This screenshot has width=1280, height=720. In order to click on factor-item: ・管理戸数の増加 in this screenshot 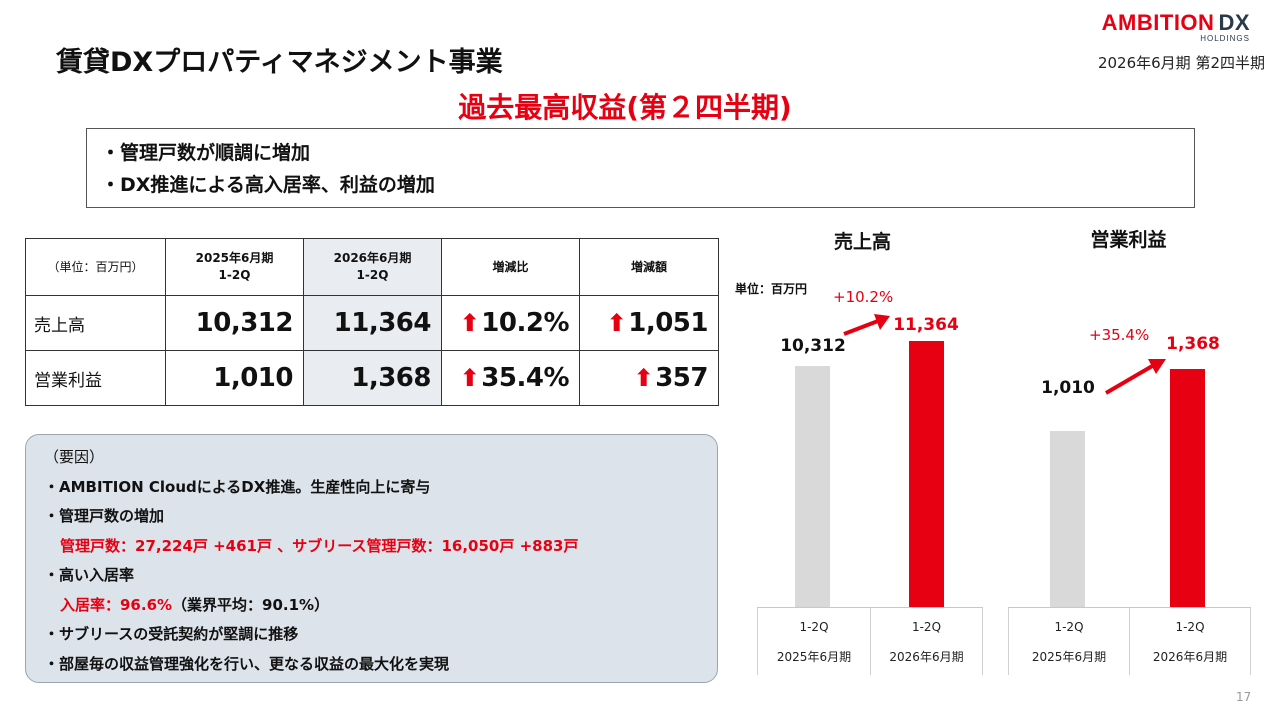, I will do `click(104, 516)`.